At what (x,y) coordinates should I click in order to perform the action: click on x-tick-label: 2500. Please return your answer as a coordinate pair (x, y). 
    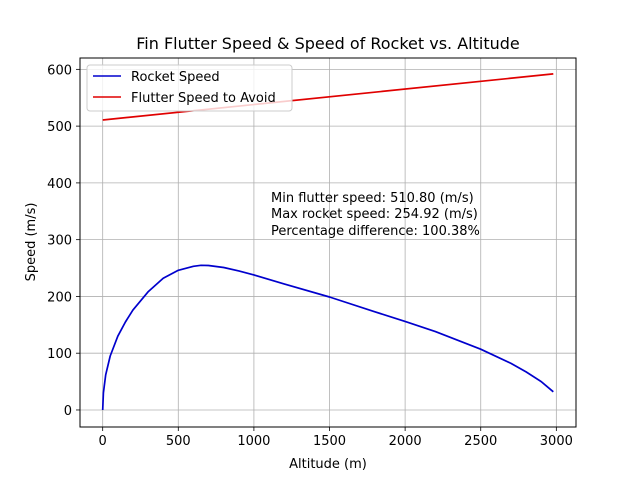
    Looking at the image, I should click on (480, 441).